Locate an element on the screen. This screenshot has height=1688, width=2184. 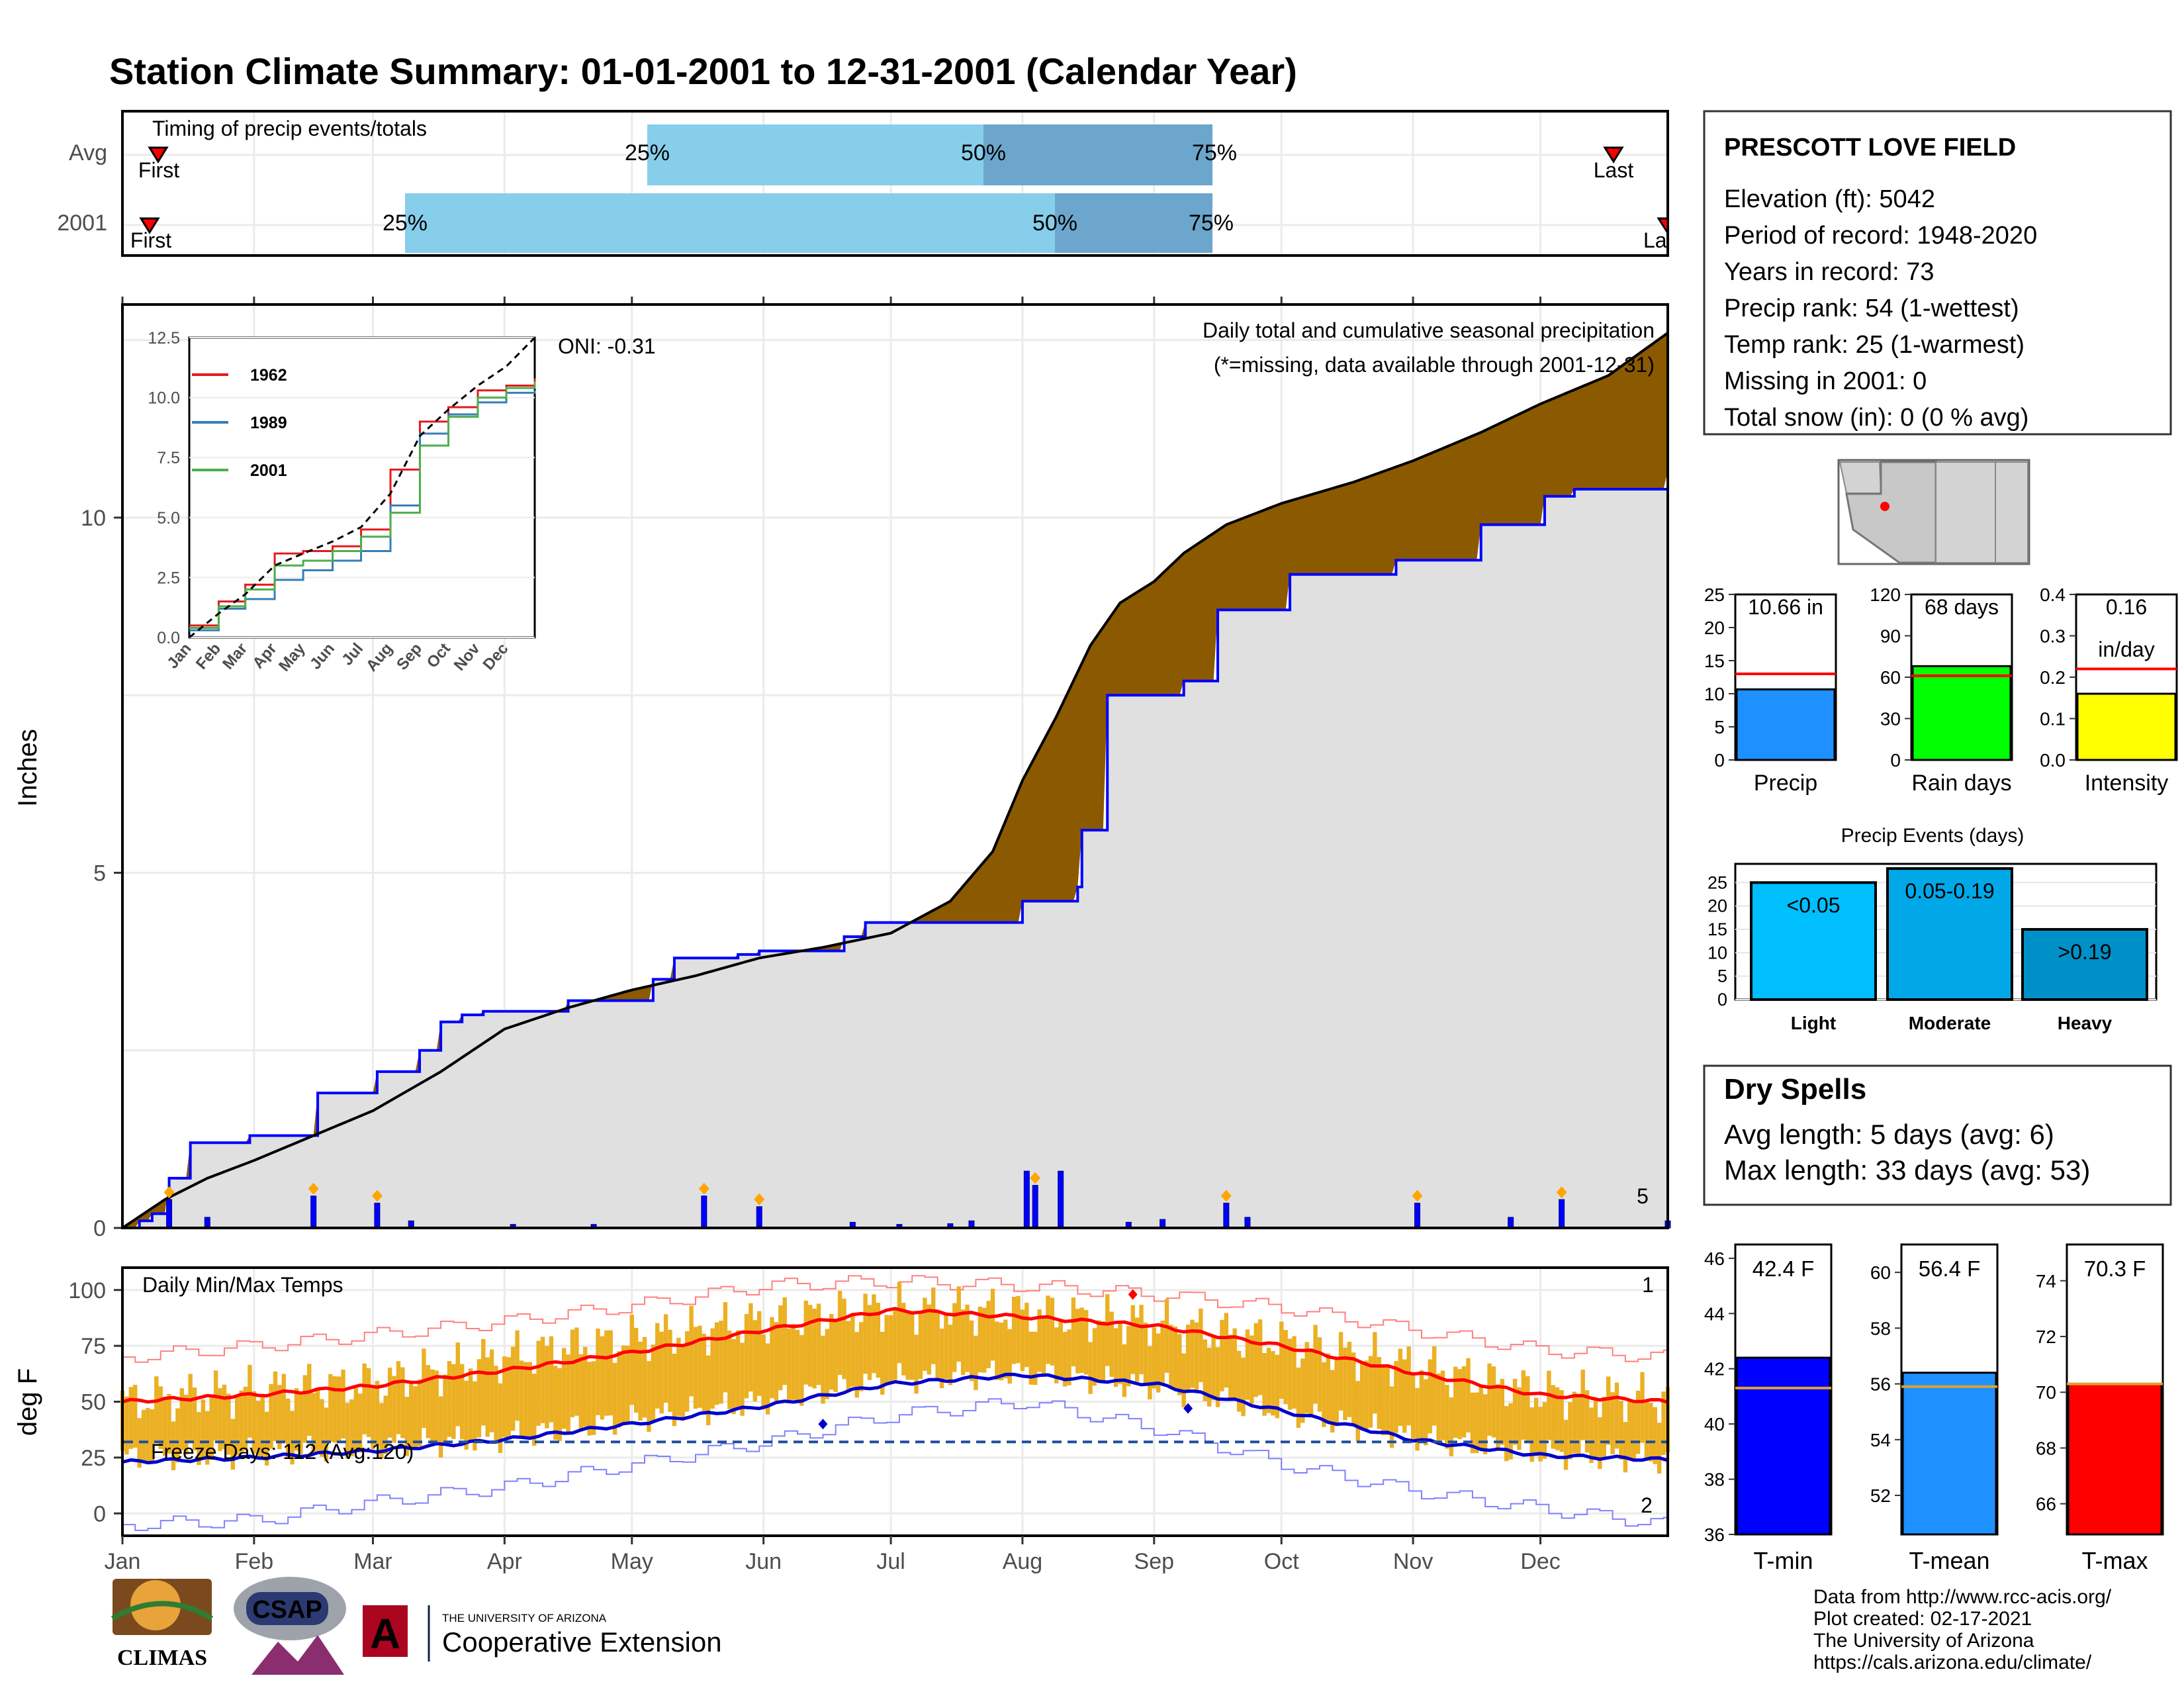
temp-bar-tick: 38 is located at coordinates (1715, 1480).